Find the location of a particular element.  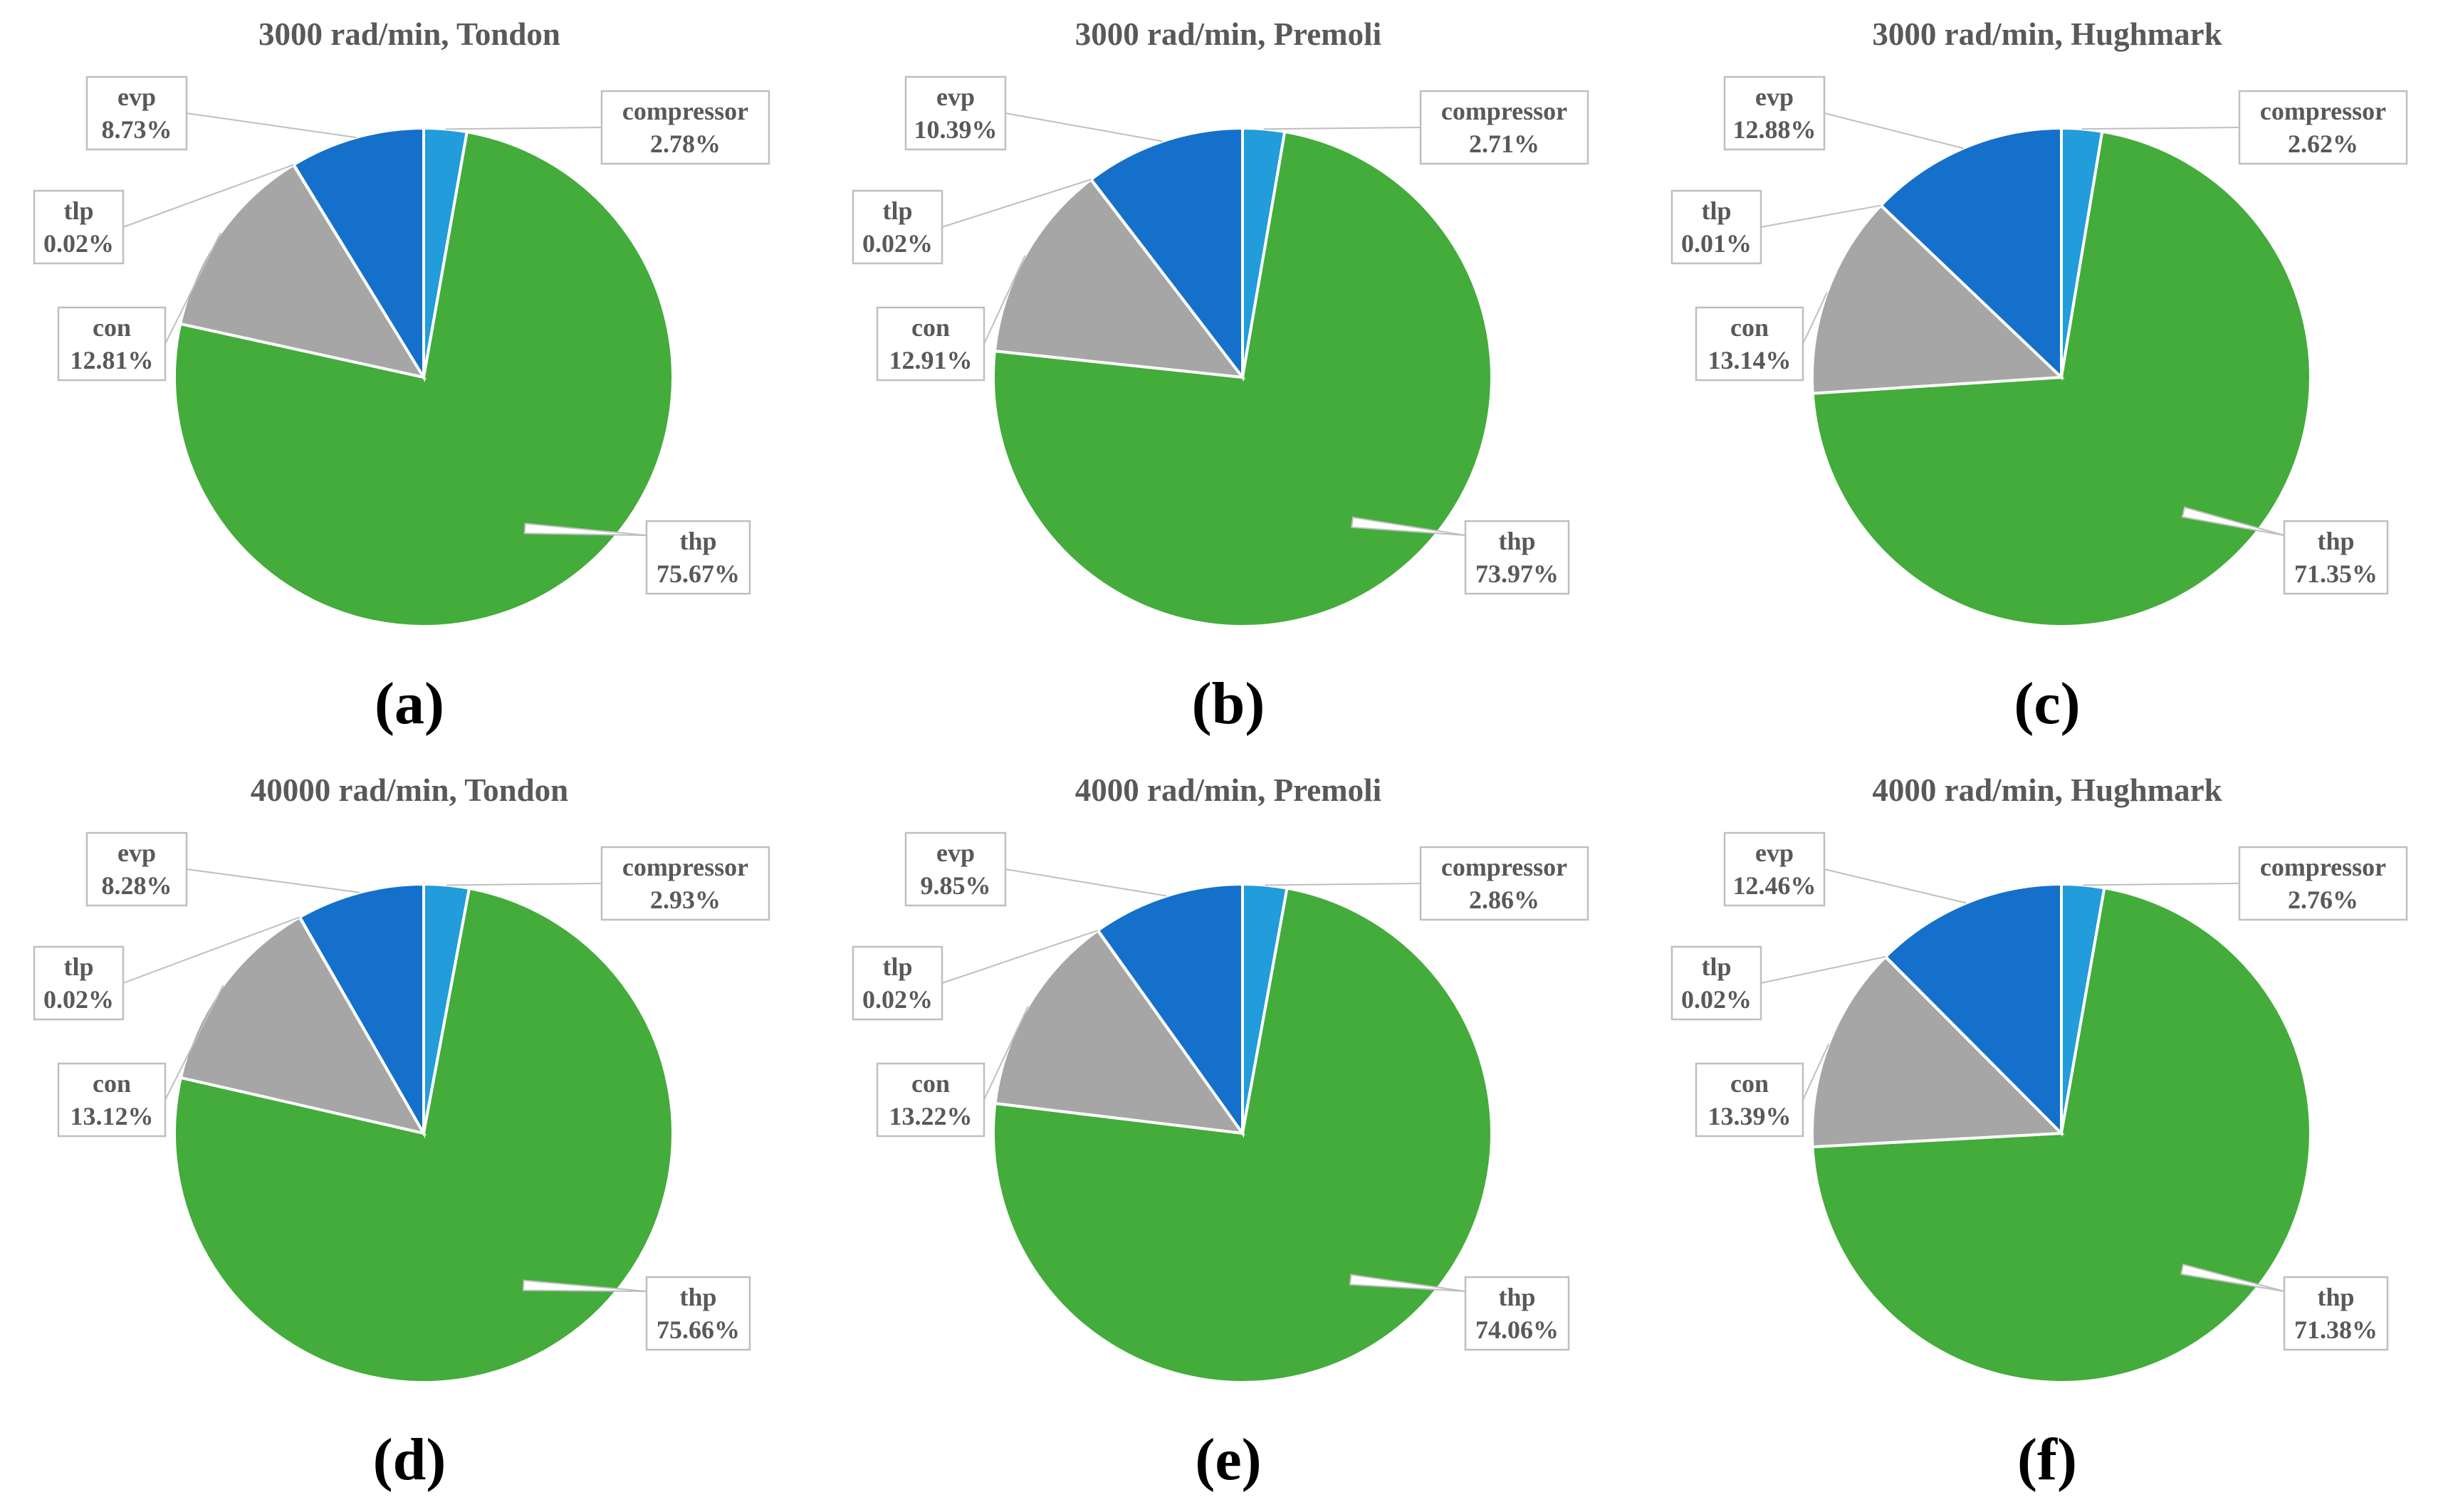

chart-title: 40000 rad/min, Tondon is located at coordinates (409, 790).